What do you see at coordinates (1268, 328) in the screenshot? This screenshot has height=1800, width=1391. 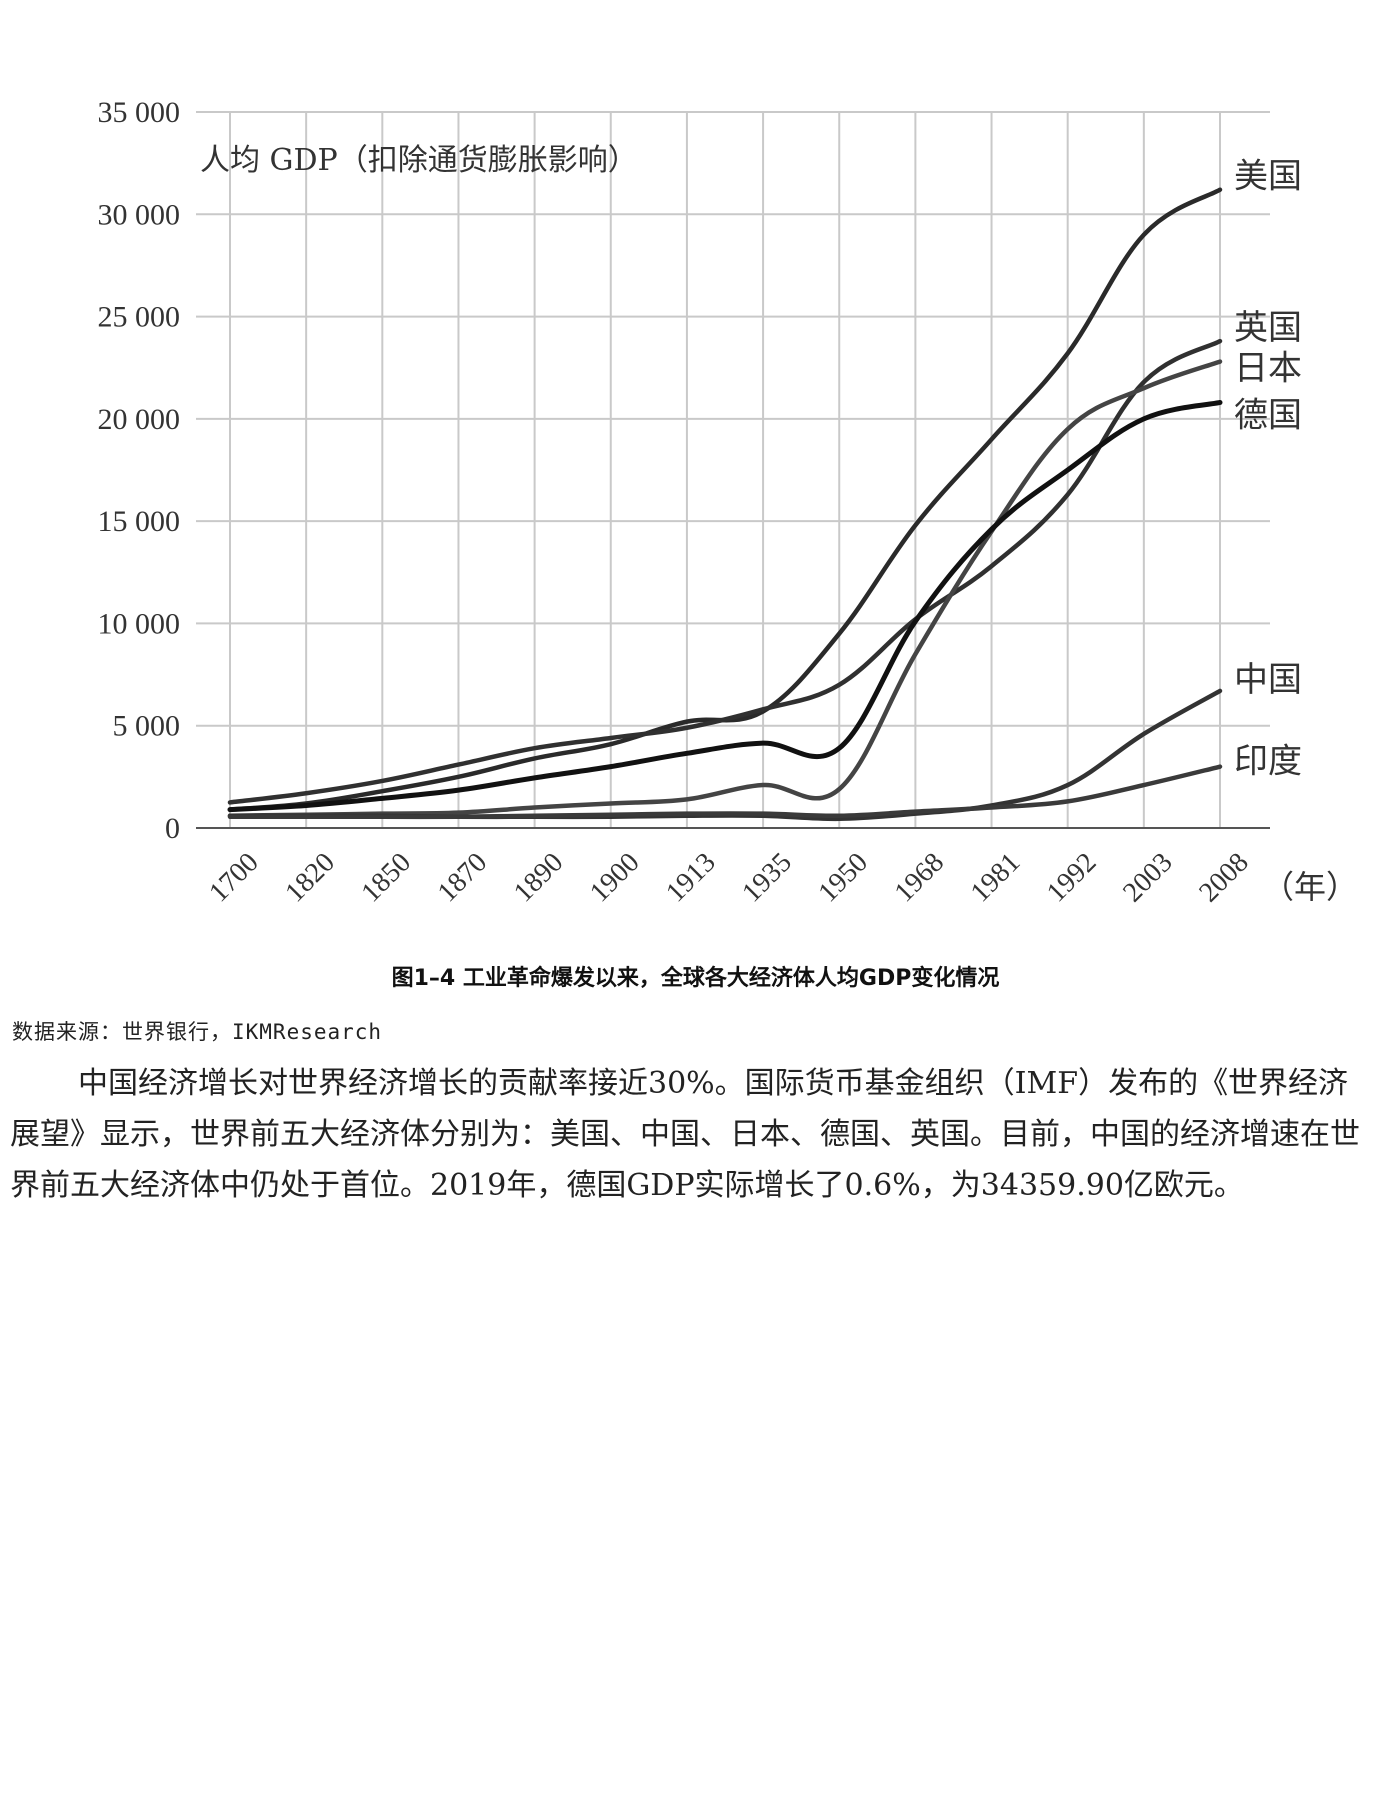 I see `series-label: 英国` at bounding box center [1268, 328].